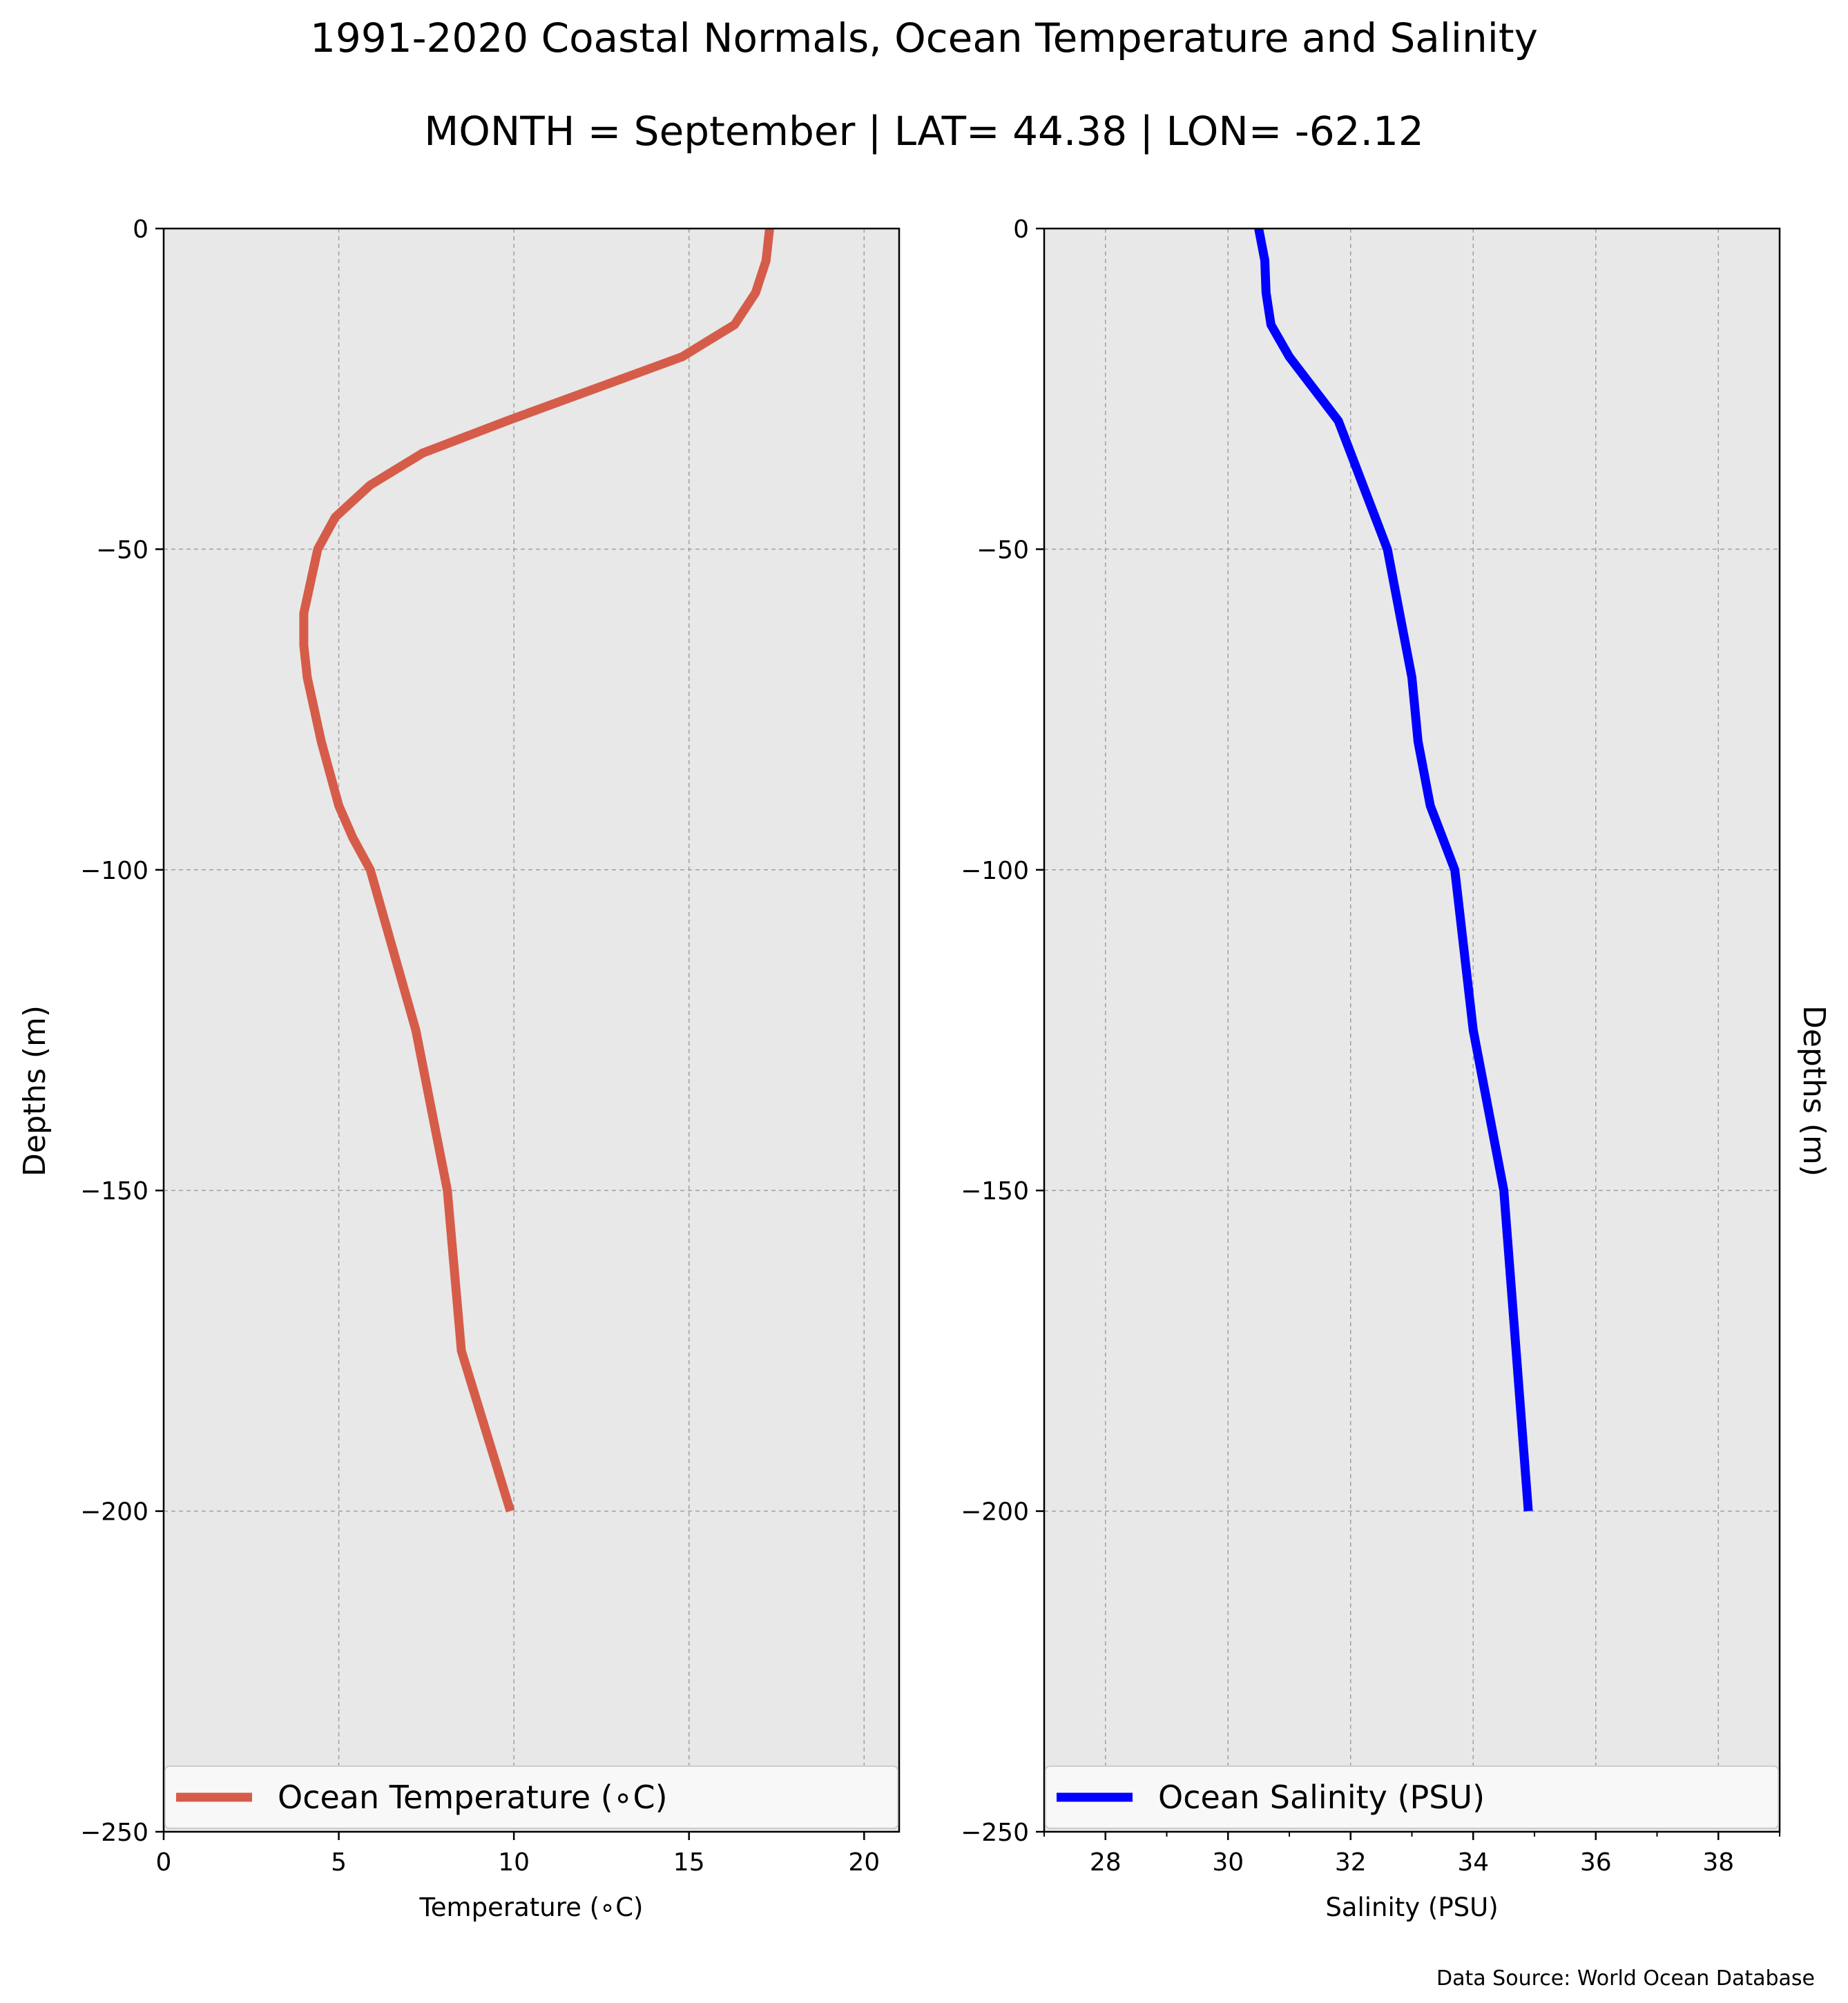  Describe the element at coordinates (1411, 1908) in the screenshot. I see `x-axis-label: Salinity (PSU)` at that location.